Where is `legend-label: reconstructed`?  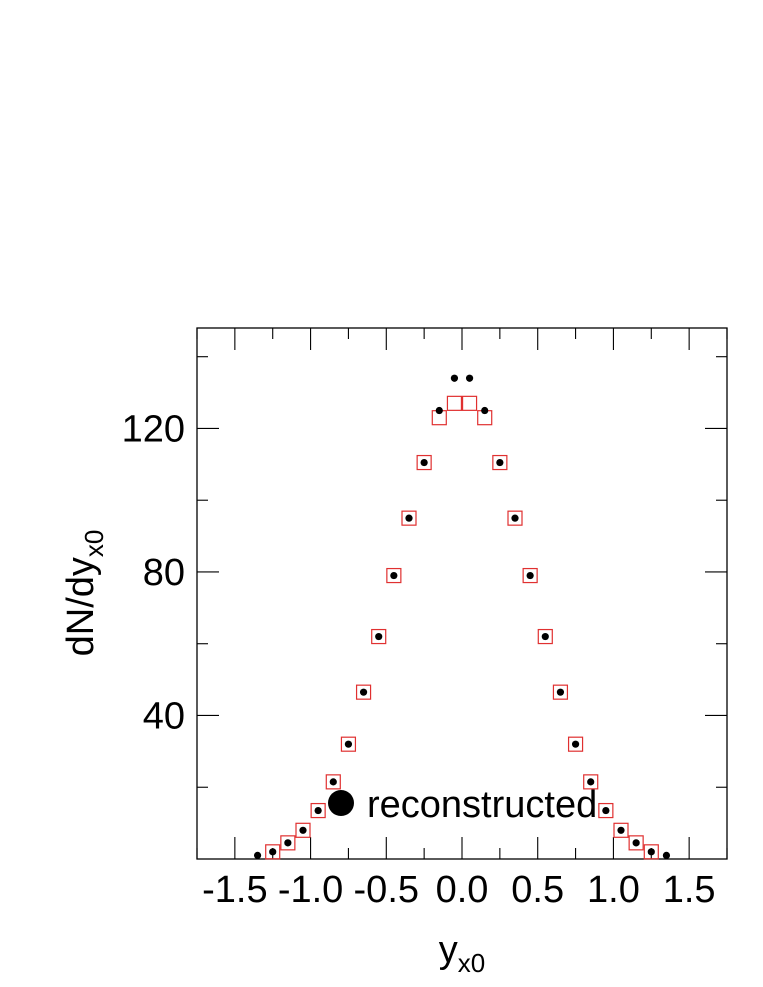 legend-label: reconstructed is located at coordinates (482, 805).